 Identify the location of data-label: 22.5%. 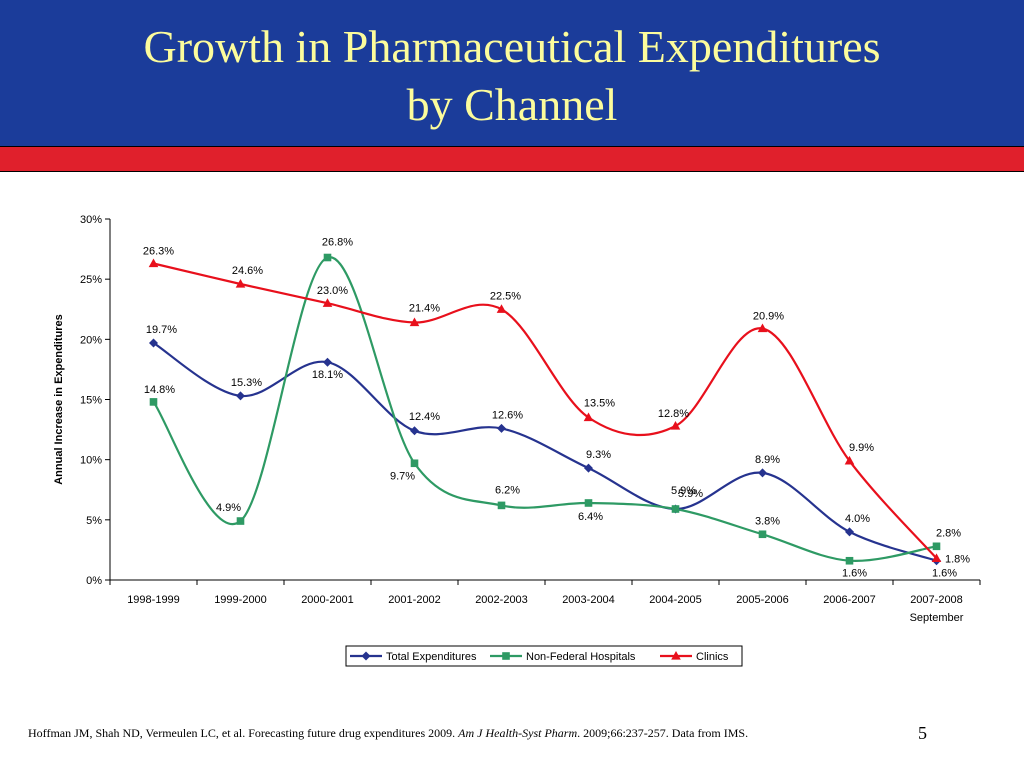
(505, 296).